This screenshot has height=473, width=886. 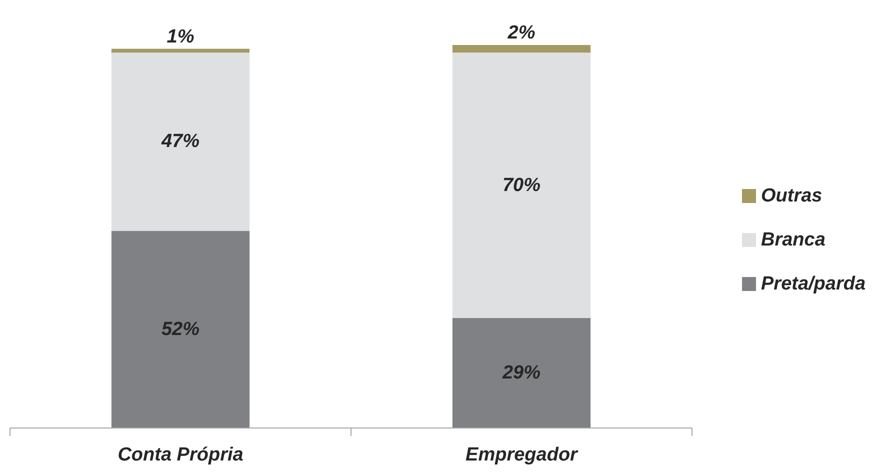 I want to click on data-label: 29%, so click(x=521, y=373).